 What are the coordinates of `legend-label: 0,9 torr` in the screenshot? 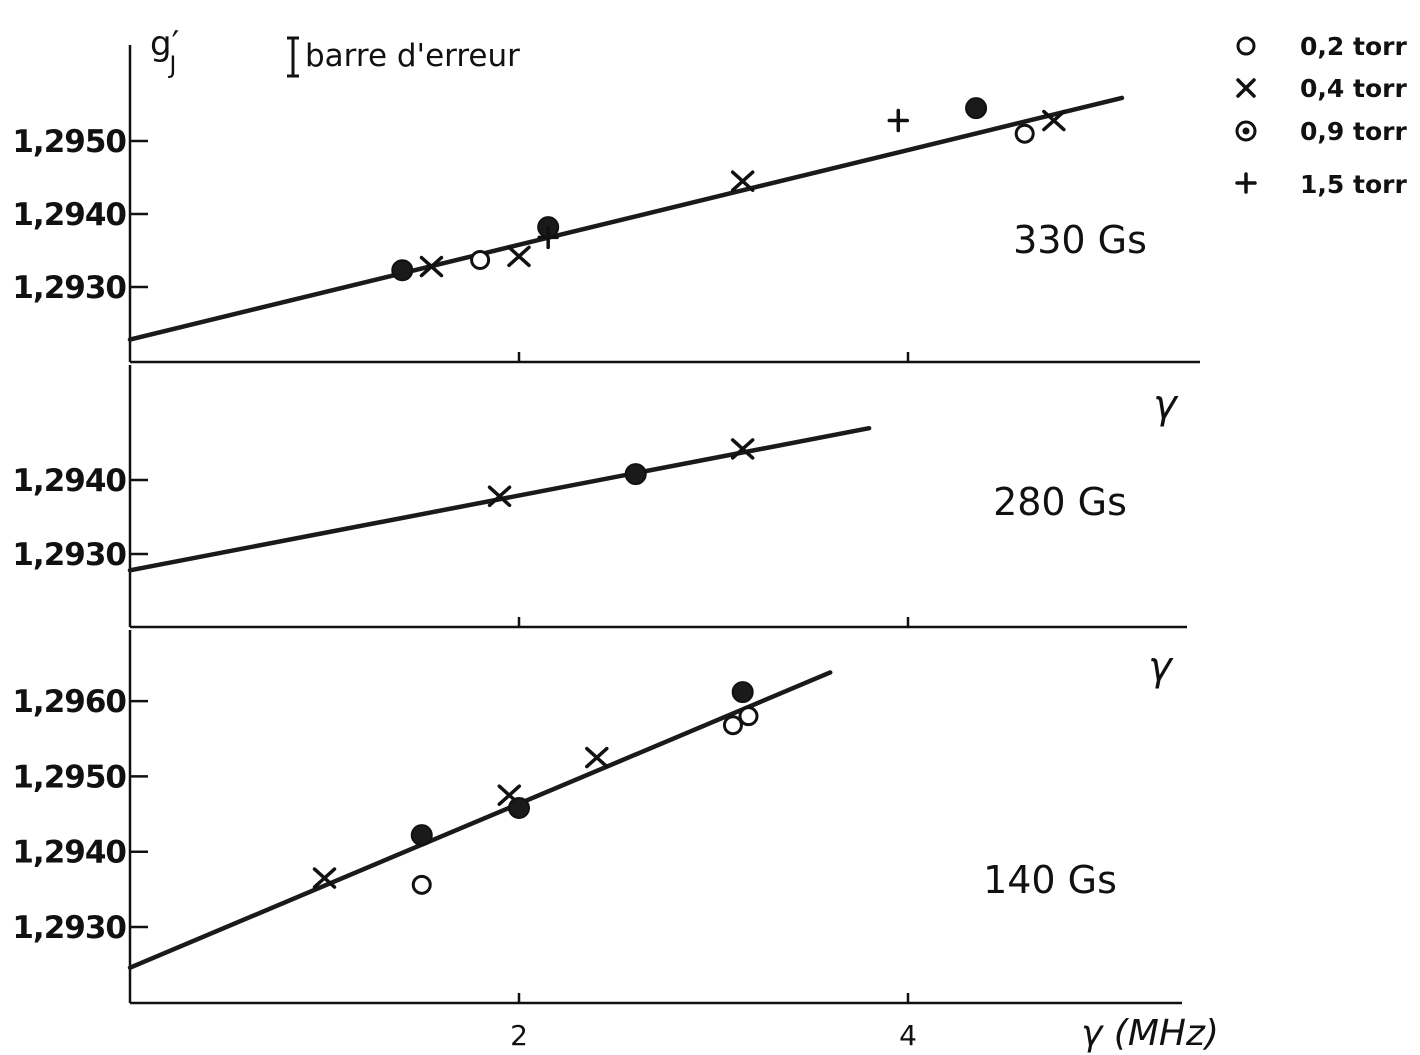 It's located at (1353, 131).